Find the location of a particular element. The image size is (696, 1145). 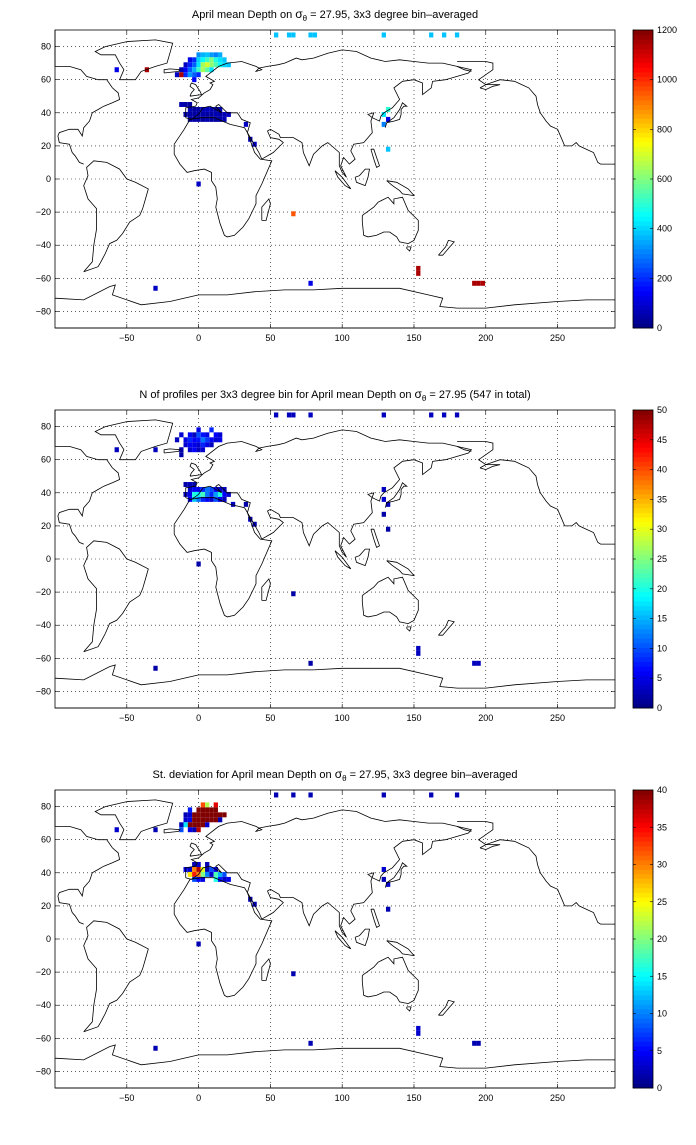

data-cells is located at coordinates (297, 541).